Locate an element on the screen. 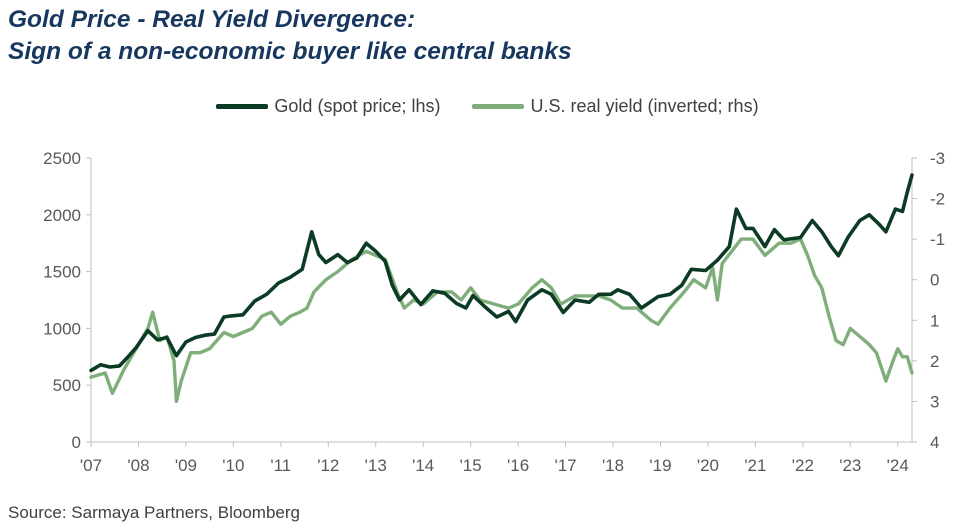 This screenshot has height=532, width=975. y-left-tick-label: 1500 is located at coordinates (62, 272).